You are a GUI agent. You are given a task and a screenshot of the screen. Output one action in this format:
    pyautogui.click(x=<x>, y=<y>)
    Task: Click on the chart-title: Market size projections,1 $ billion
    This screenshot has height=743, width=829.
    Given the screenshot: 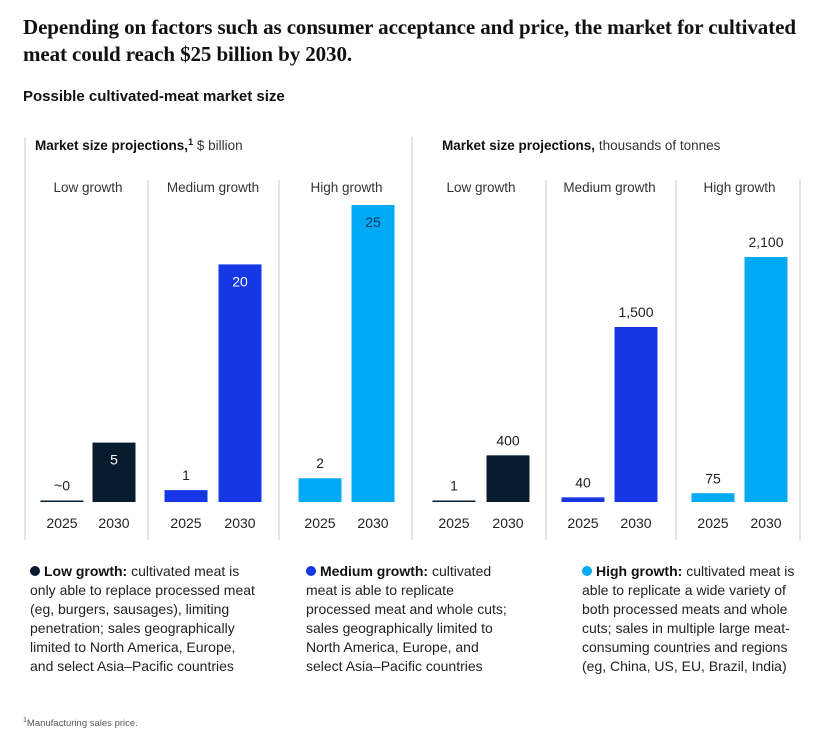 What is the action you would take?
    pyautogui.click(x=139, y=145)
    